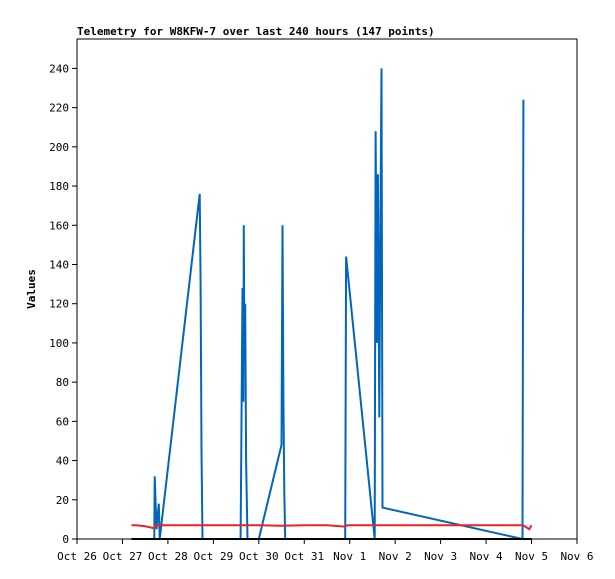 The image size is (615, 579). What do you see at coordinates (440, 556) in the screenshot?
I see `x-tick-label: Nov 3` at bounding box center [440, 556].